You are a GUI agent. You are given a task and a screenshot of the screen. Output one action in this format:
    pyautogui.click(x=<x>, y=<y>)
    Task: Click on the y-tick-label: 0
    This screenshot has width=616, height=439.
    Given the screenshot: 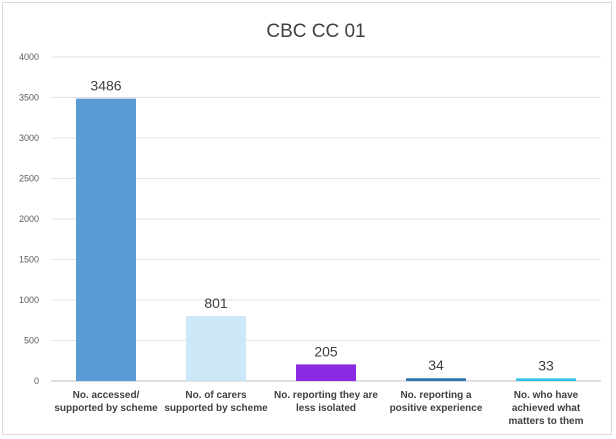 What is the action you would take?
    pyautogui.click(x=36, y=381)
    